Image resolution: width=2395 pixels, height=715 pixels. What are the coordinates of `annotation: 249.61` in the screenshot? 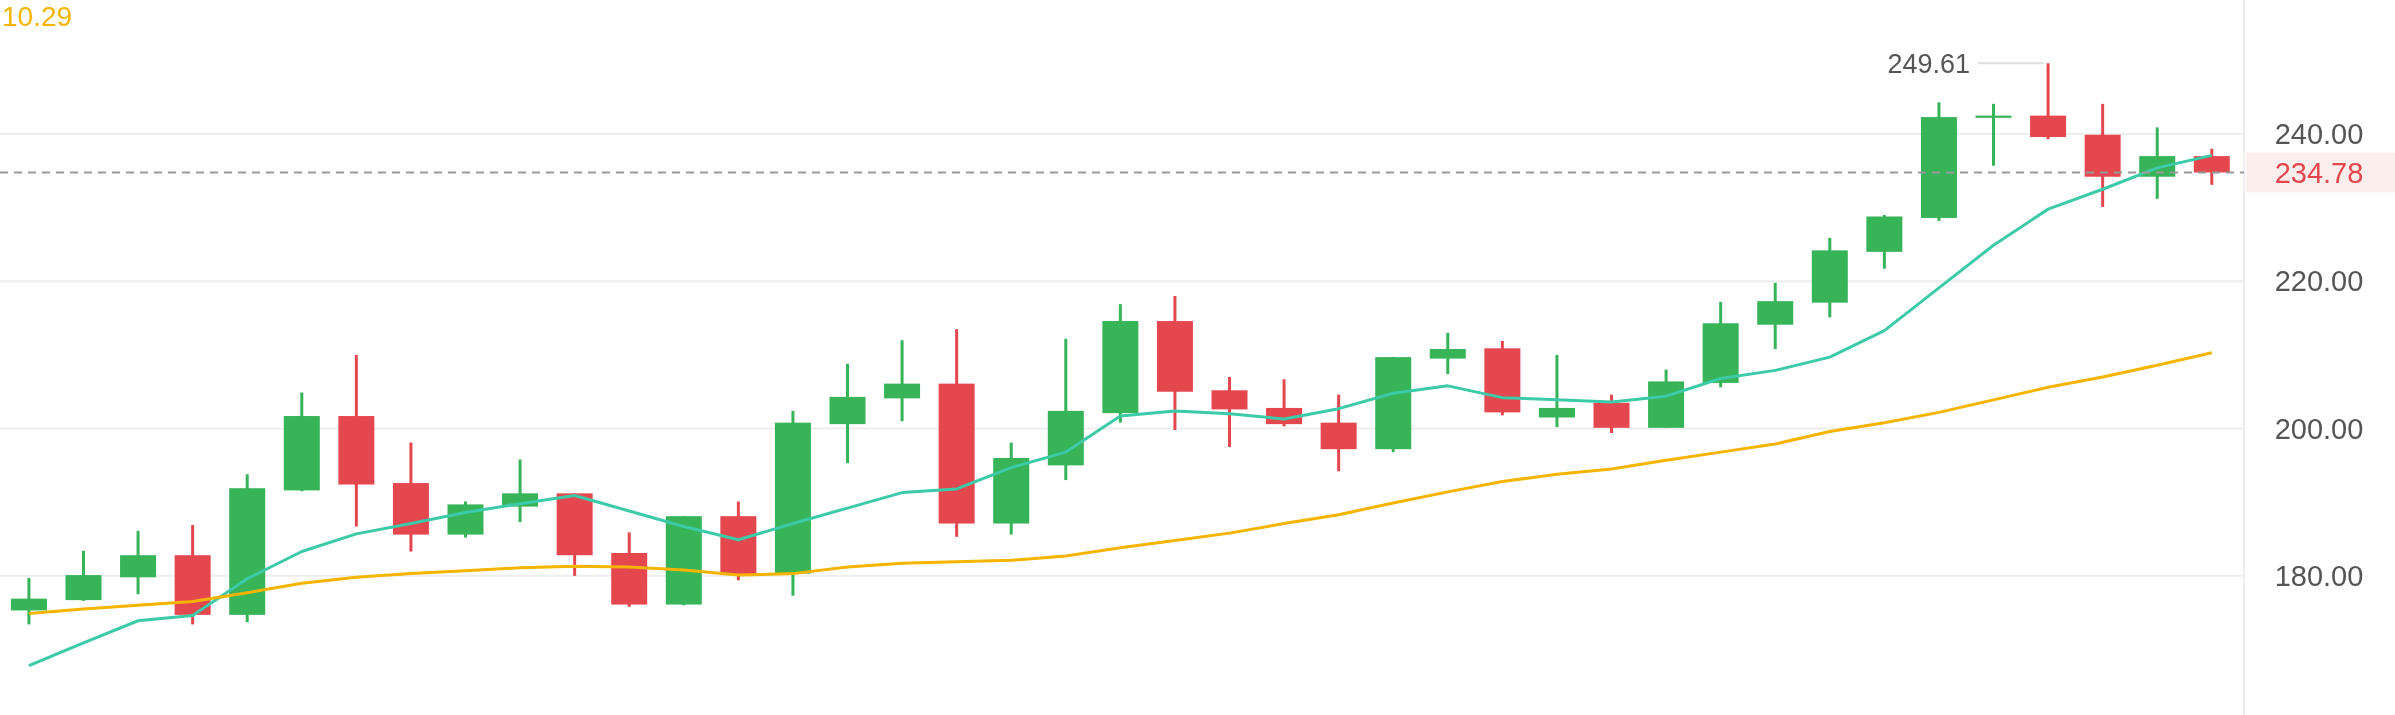 It's located at (1929, 63).